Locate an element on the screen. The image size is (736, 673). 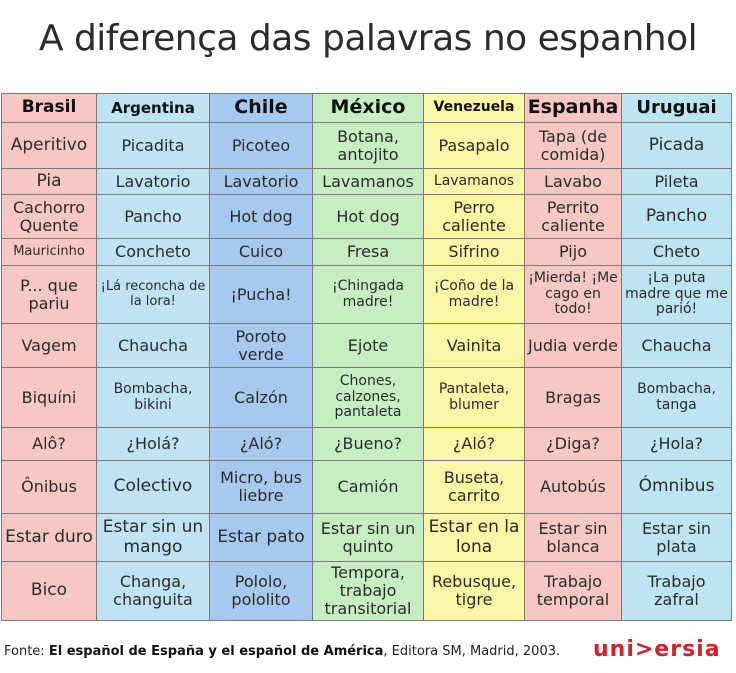
table-cell: ¿Bueno? is located at coordinates (368, 444).